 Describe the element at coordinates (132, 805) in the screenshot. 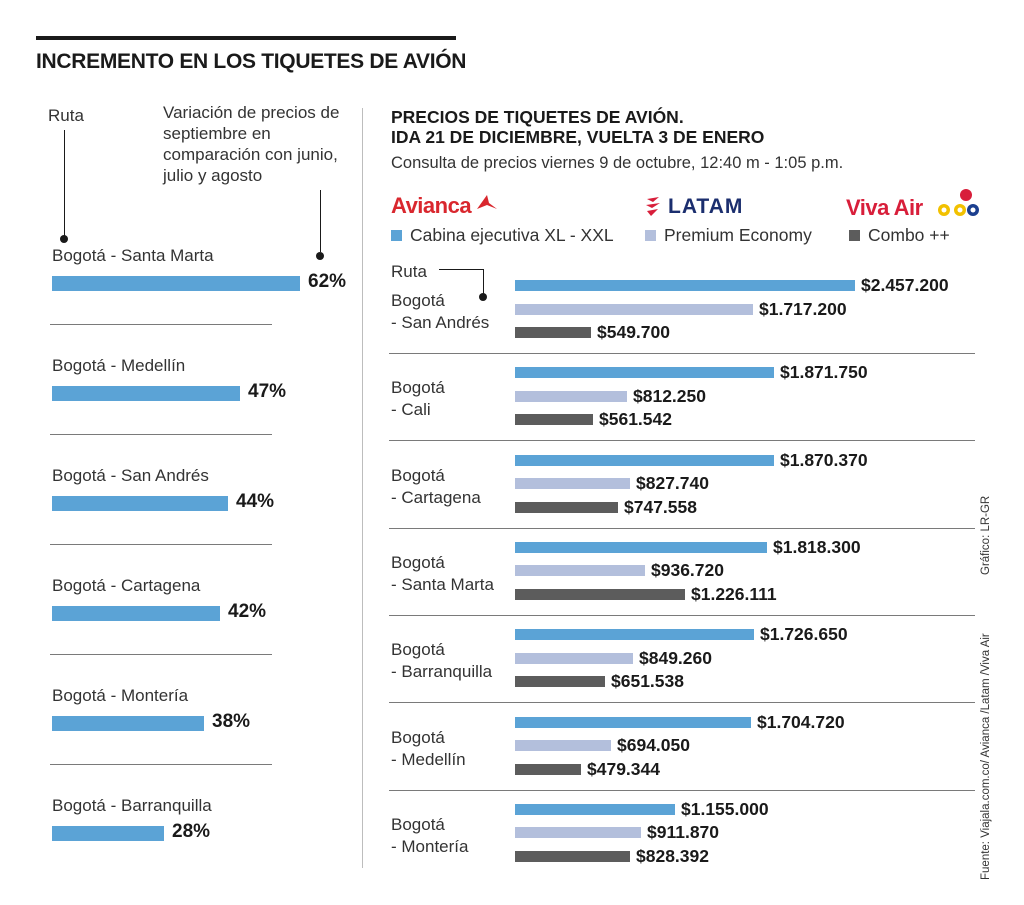

I see `left-route-label: Bogotá - Barranquilla` at that location.